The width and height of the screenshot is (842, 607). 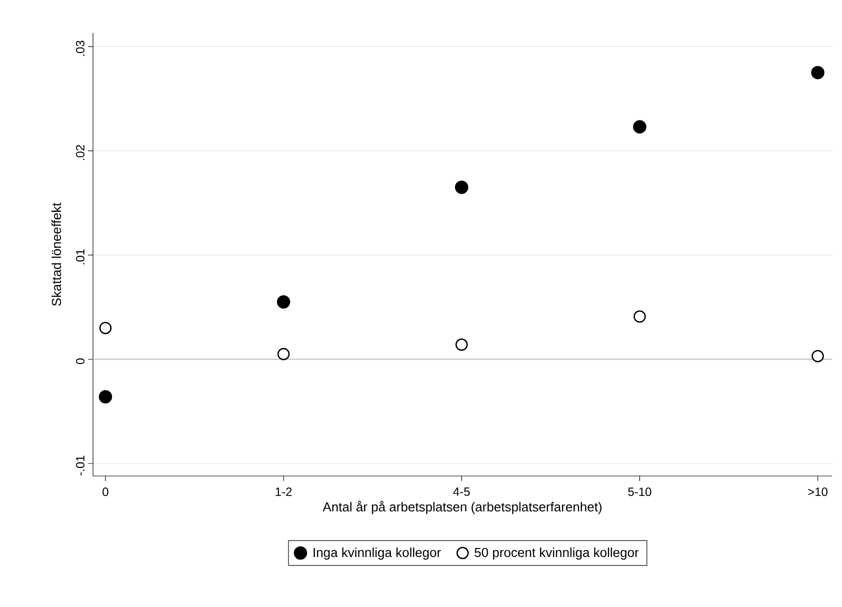 I want to click on x-tick-label: >10, so click(x=818, y=492).